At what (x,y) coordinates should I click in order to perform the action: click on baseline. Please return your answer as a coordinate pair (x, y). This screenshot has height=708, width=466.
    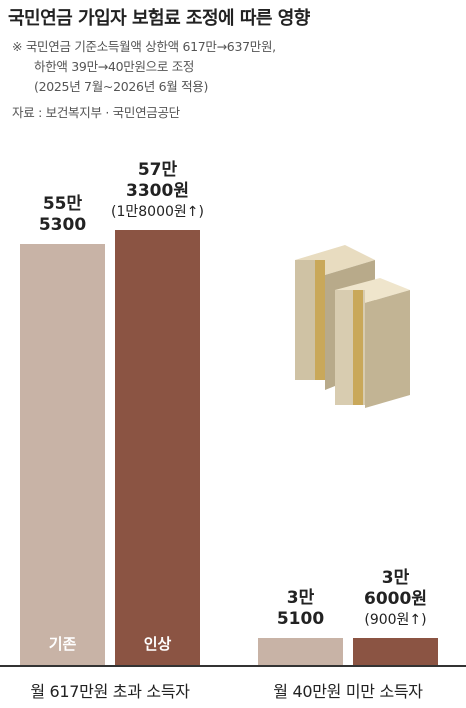
    Looking at the image, I should click on (233, 666).